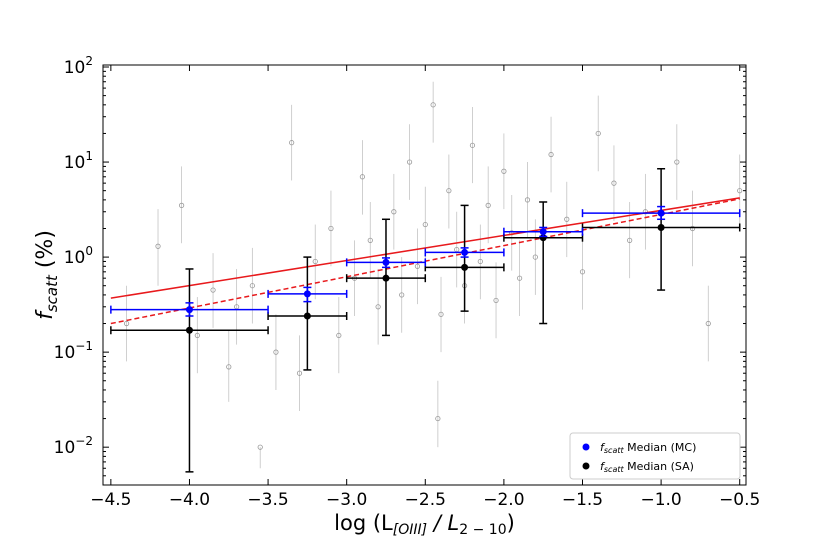  What do you see at coordinates (582, 500) in the screenshot?
I see `x-tick-label: −1.5` at bounding box center [582, 500].